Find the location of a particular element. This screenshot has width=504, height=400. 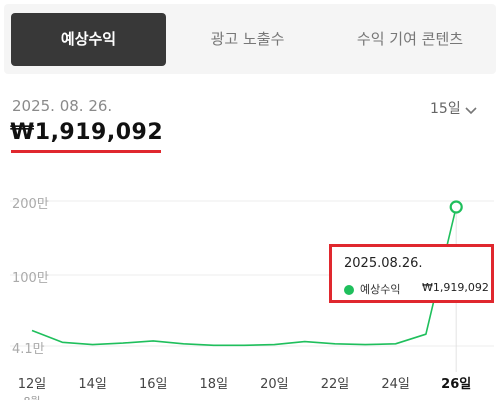

selected-date: 2025. 08. 26. is located at coordinates (62, 106).